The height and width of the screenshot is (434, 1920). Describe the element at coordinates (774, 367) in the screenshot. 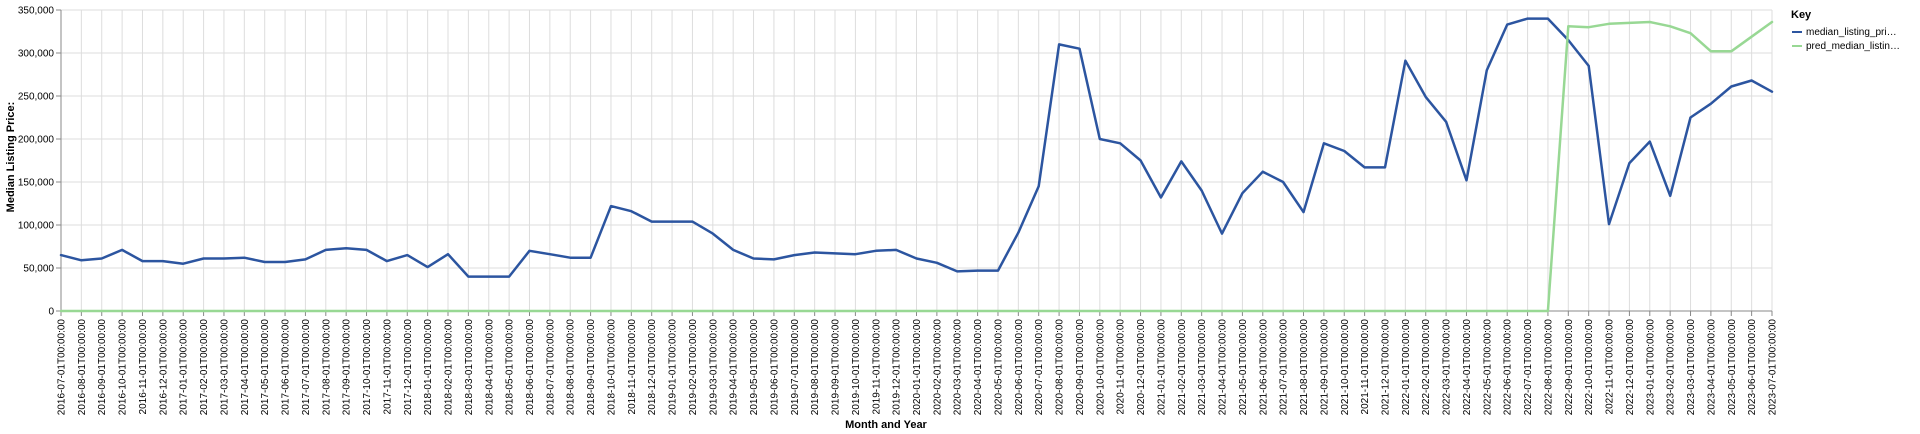

I see `x-tick-label: 2019-06-01T00:00:00` at that location.